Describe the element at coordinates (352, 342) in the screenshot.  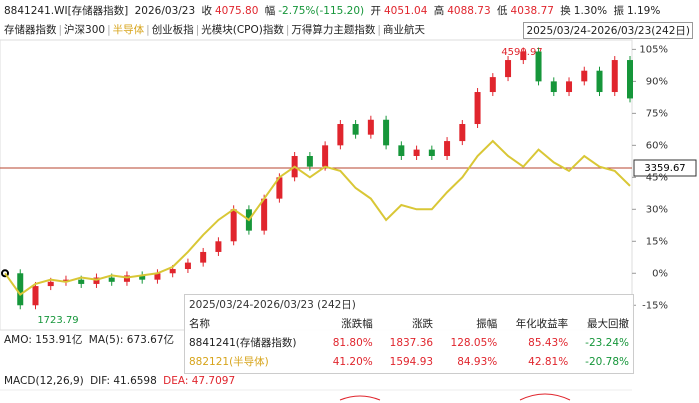
I see `stats-cell: 81.80%` at that location.